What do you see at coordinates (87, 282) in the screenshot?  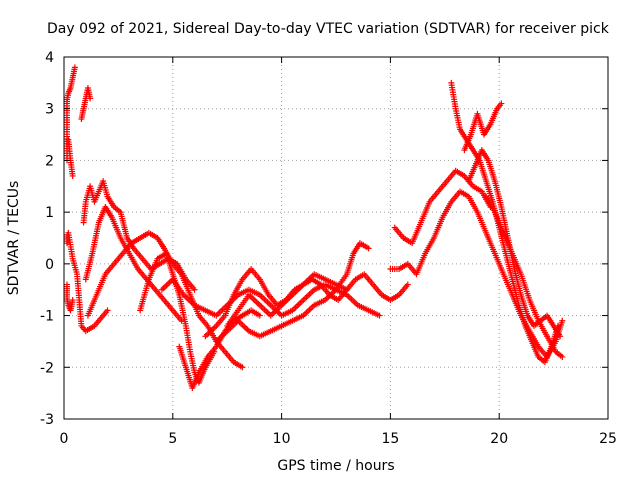 I see `series-track-e` at bounding box center [87, 282].